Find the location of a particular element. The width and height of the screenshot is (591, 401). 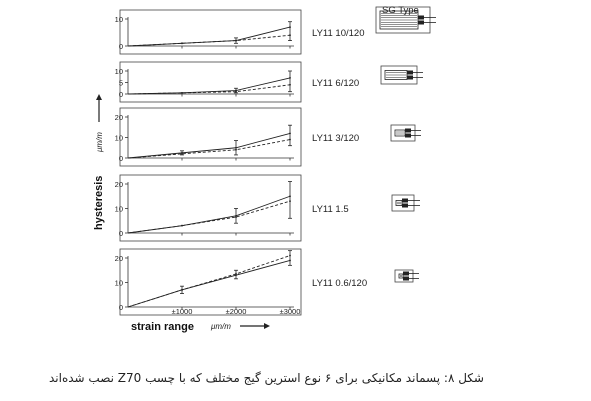

gauge-type-label: LY11 0.6/120 is located at coordinates (339, 283).